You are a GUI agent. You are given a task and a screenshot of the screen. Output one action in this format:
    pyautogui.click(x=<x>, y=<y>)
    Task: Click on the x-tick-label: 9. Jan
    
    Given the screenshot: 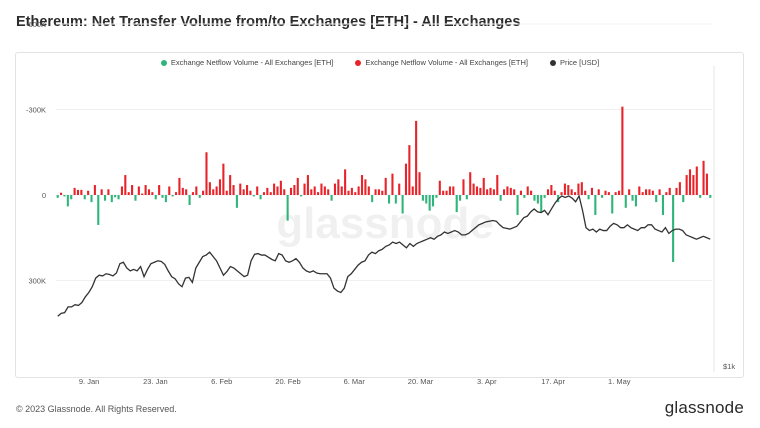 What is the action you would take?
    pyautogui.click(x=89, y=381)
    